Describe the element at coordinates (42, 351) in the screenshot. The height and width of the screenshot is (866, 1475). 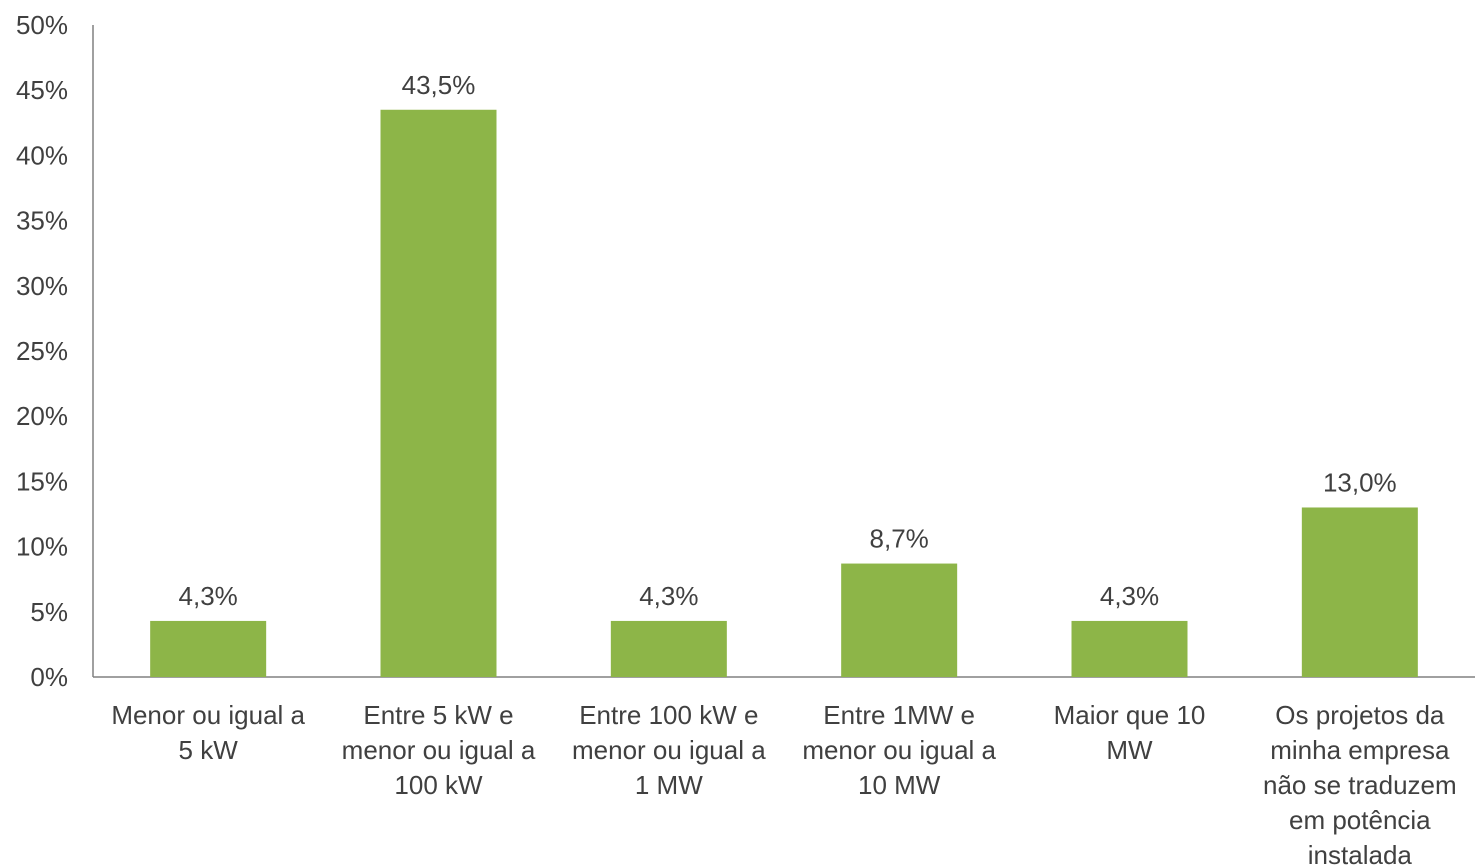
I see `y-tick-label: 25%` at that location.